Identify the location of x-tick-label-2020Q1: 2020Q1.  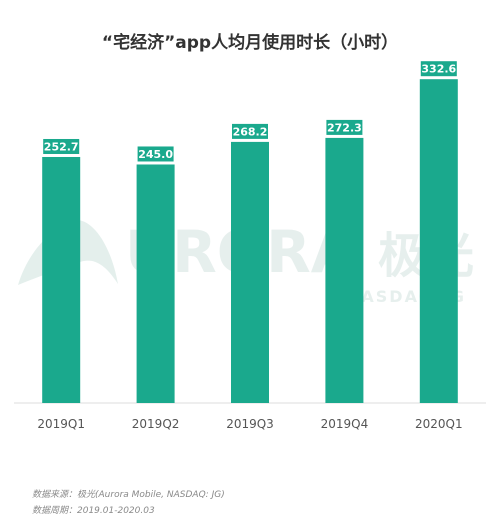
(439, 424).